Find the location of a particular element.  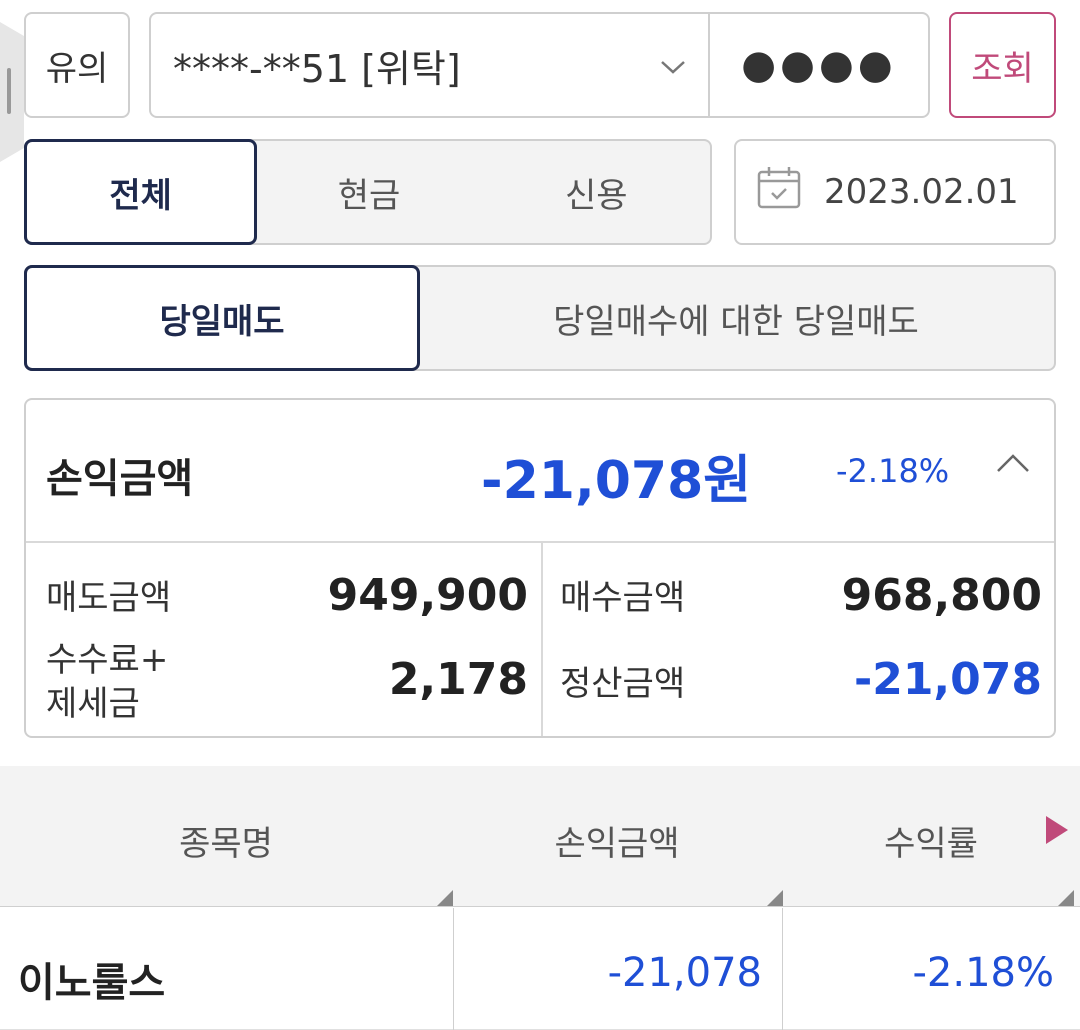

calendar-icon is located at coordinates (779, 192).